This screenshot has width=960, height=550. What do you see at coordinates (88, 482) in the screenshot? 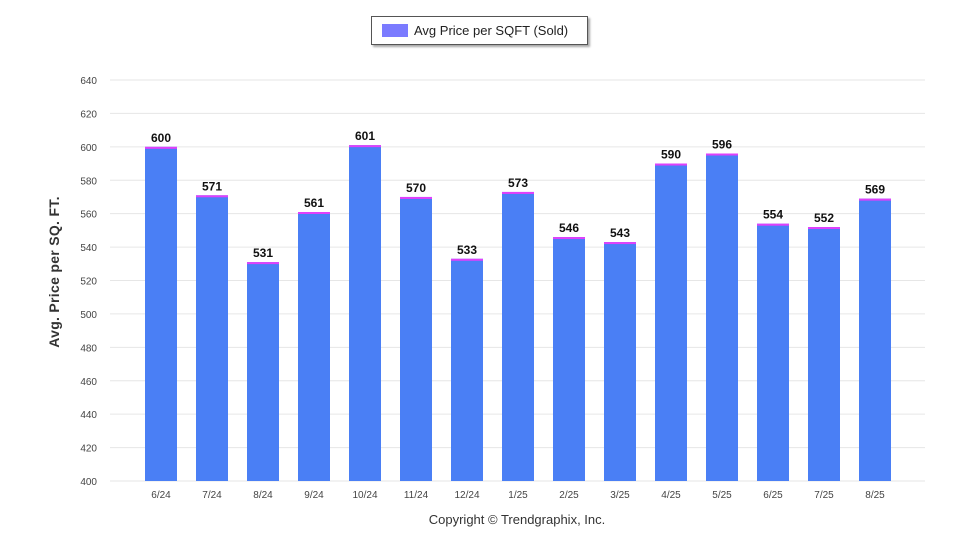
I see `y-tick-label: 400` at bounding box center [88, 482].